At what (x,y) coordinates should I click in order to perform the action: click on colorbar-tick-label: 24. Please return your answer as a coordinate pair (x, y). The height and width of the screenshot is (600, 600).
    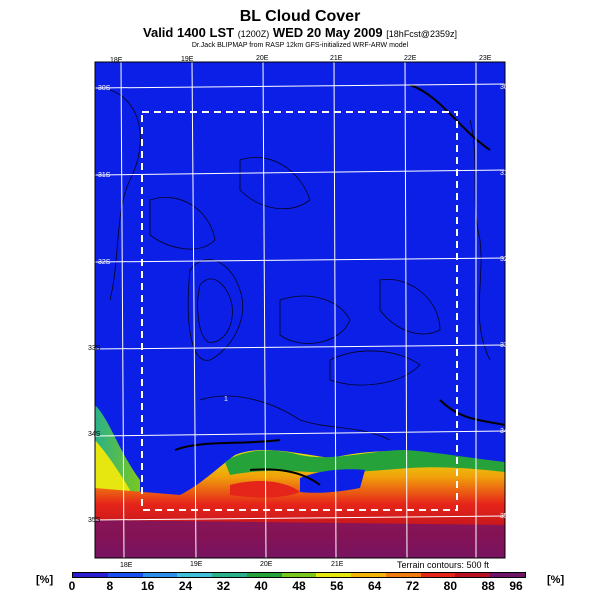
    Looking at the image, I should click on (185, 586).